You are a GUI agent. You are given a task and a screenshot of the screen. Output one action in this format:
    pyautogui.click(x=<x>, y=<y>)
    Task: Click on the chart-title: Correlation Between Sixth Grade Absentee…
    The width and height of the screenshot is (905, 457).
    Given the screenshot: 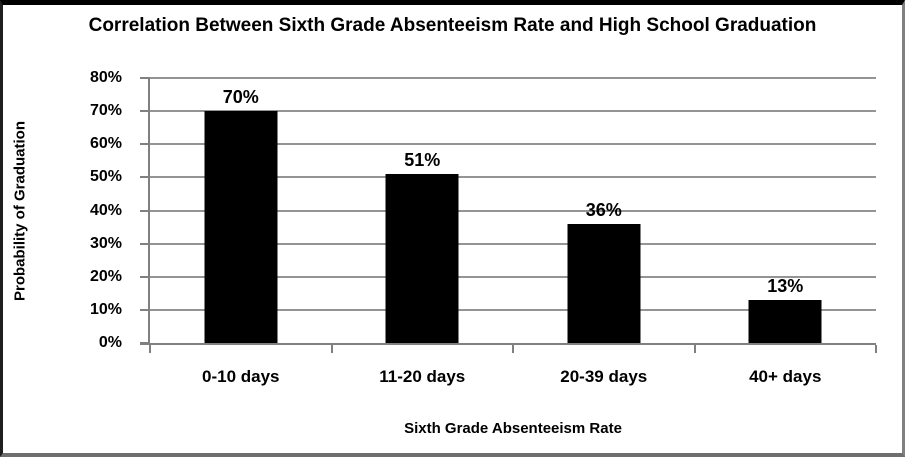 What is the action you would take?
    pyautogui.click(x=452, y=25)
    